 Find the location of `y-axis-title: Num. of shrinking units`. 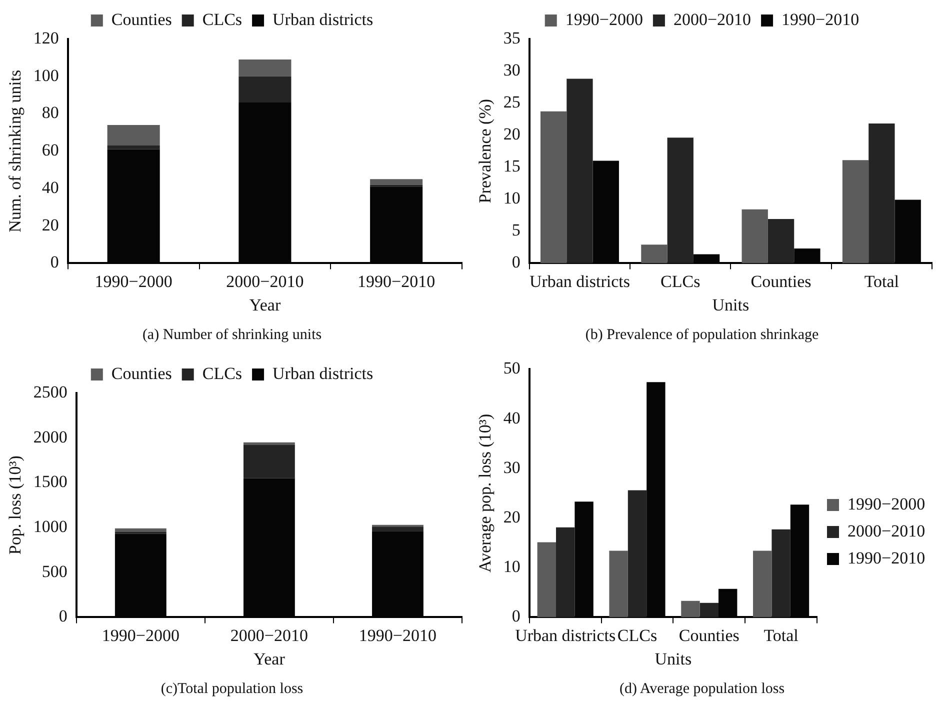

y-axis-title: Num. of shrinking units is located at coordinates (15, 151).